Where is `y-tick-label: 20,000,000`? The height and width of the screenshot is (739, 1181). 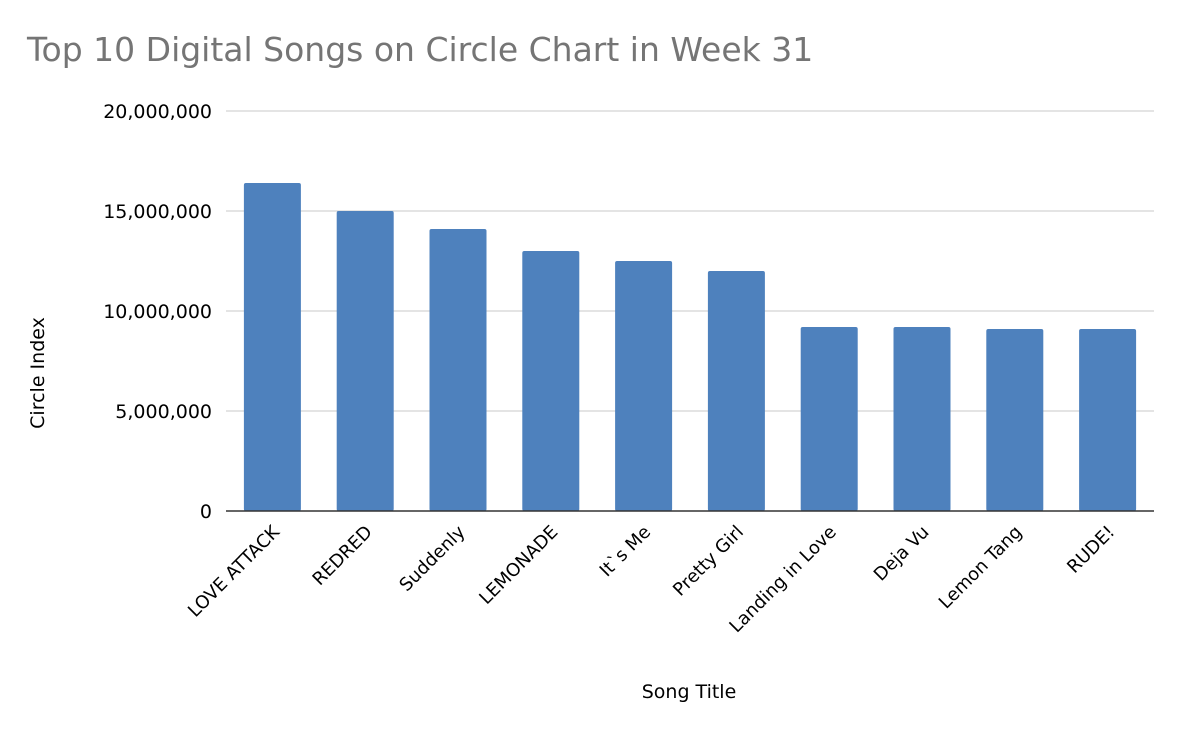 y-tick-label: 20,000,000 is located at coordinates (157, 112).